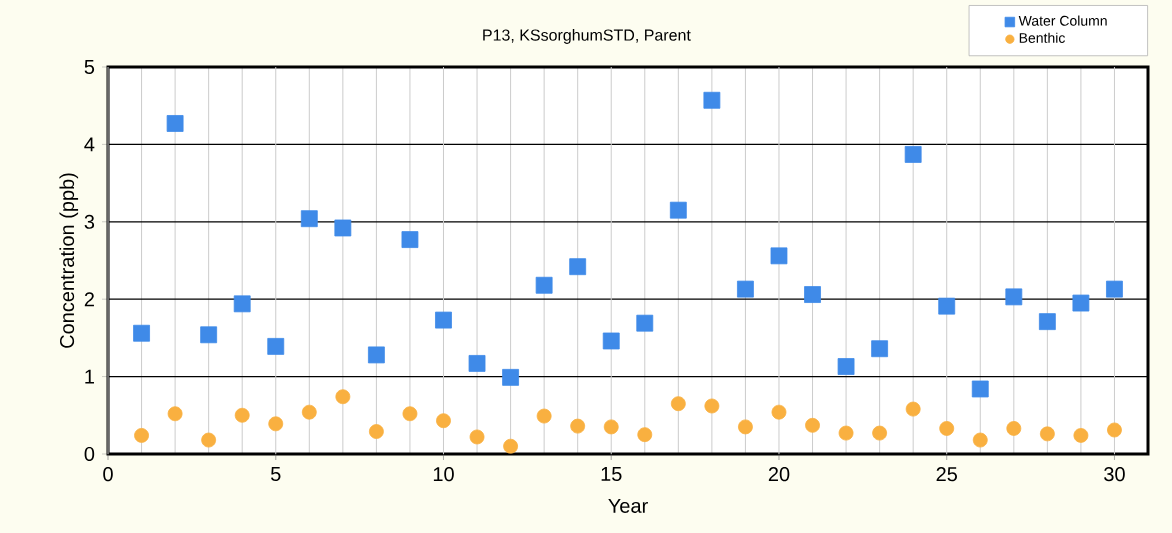 This screenshot has width=1172, height=533. Describe the element at coordinates (946, 474) in the screenshot. I see `x-tick-label: 25` at that location.